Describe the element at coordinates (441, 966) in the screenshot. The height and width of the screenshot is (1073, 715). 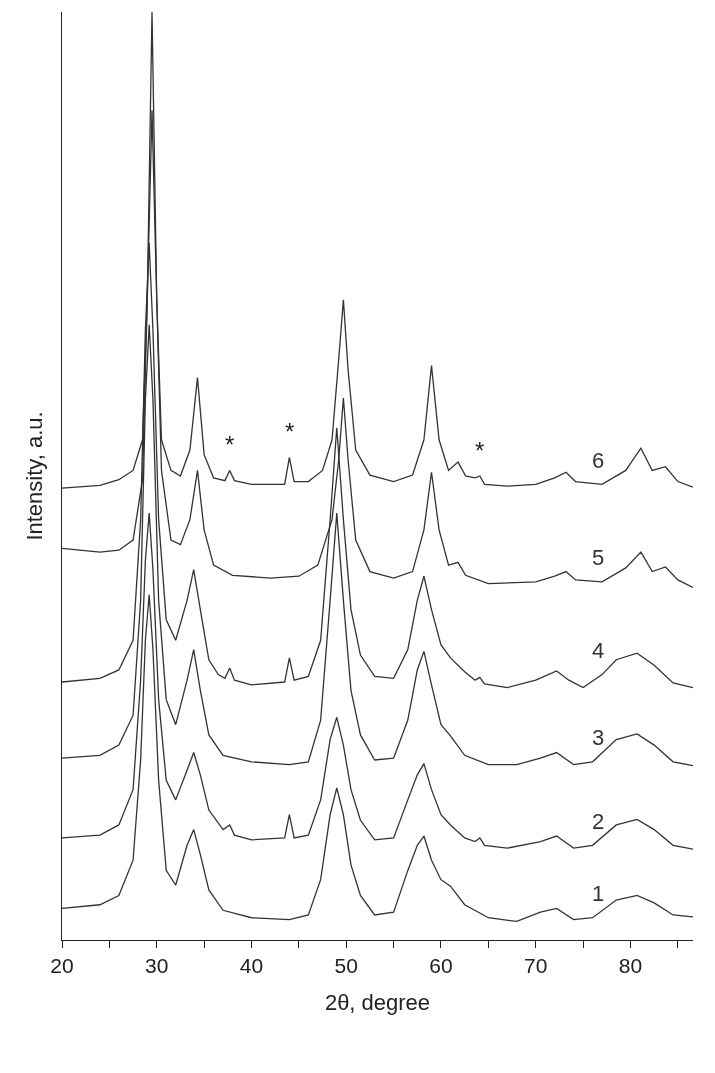
I see `x-tick-label: 60` at that location.